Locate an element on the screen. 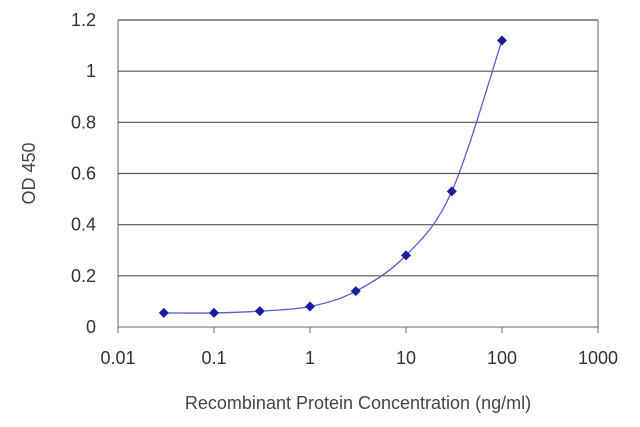 The width and height of the screenshot is (640, 427). y-tick-labels: 0 0.2 0.4 0.6 0.8 1 1.2 is located at coordinates (83, 173).